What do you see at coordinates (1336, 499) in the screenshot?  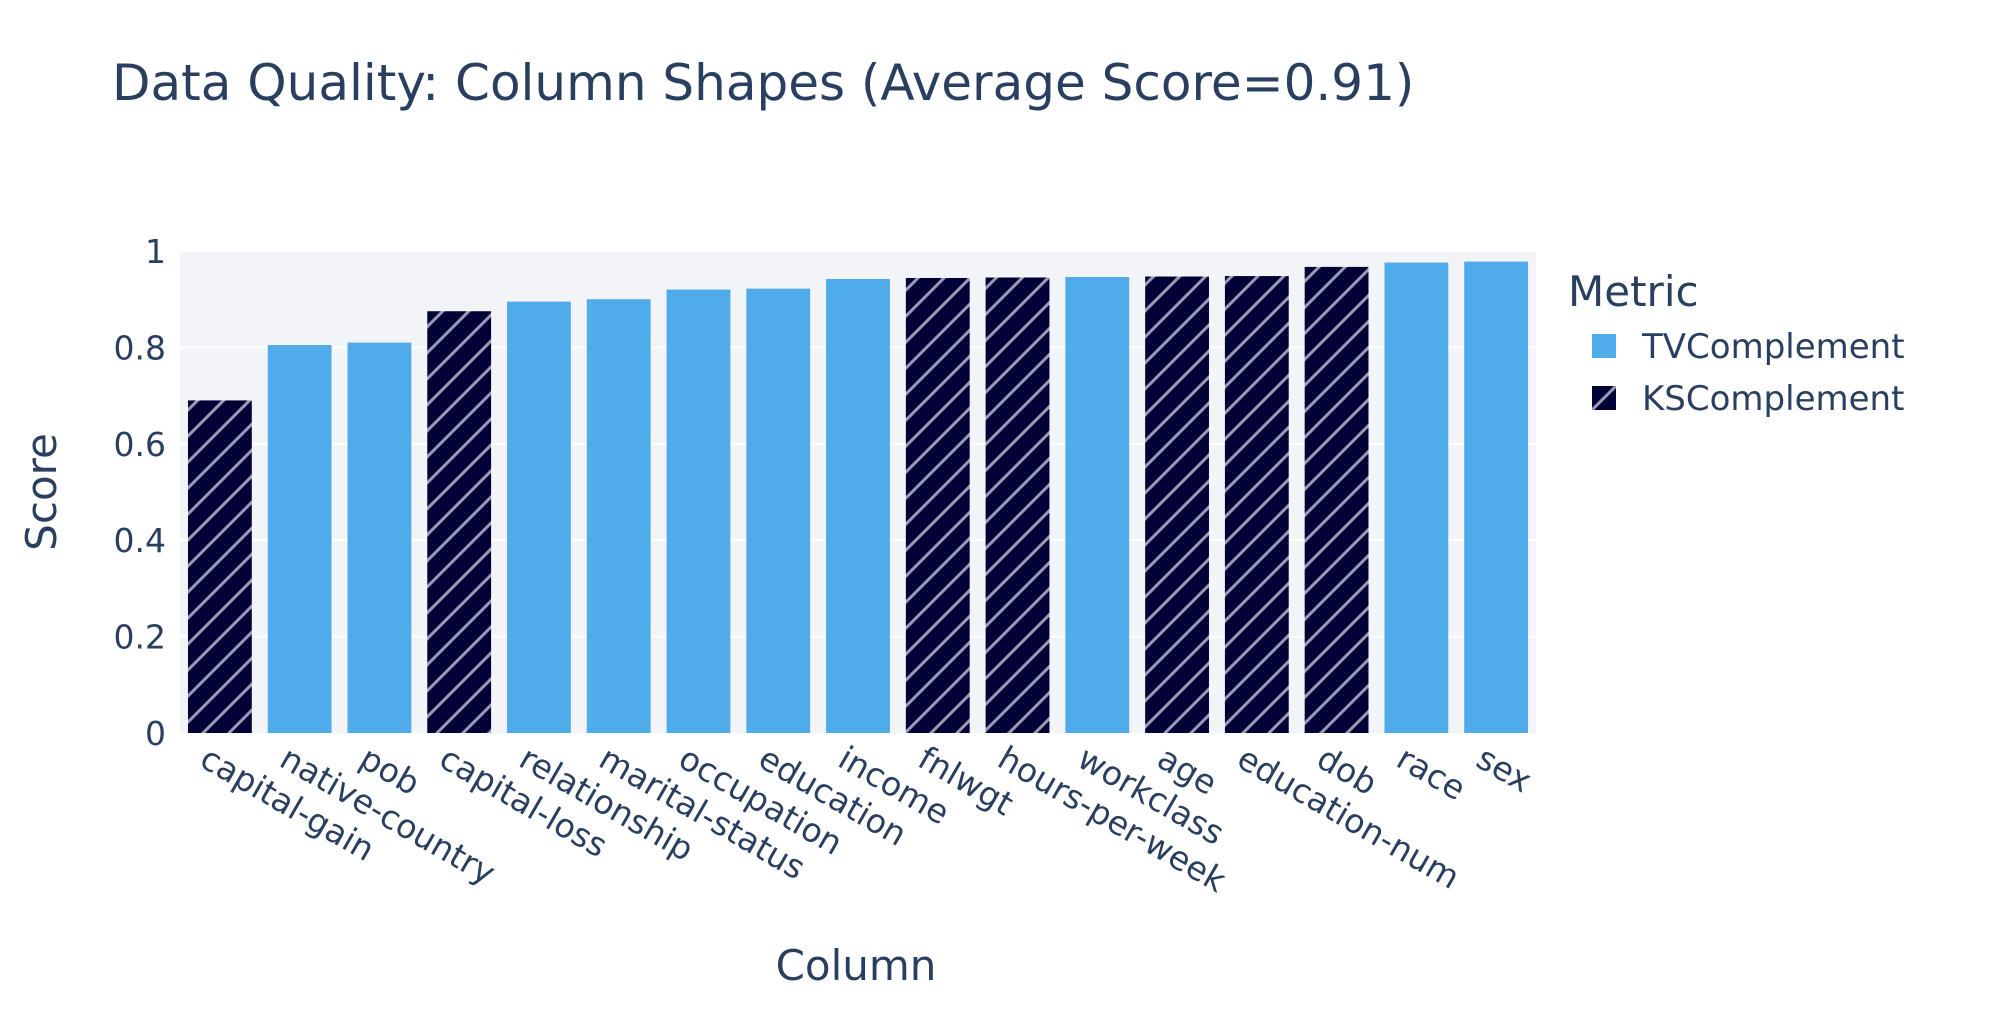 I see `bar-dob` at bounding box center [1336, 499].